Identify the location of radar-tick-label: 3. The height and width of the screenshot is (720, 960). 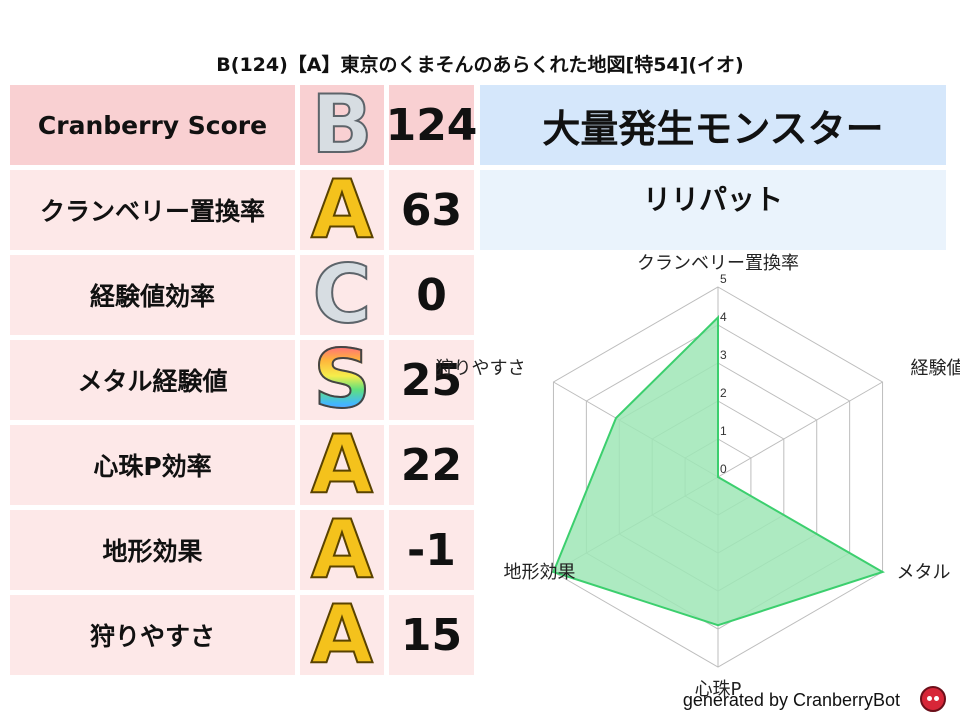
(723, 355).